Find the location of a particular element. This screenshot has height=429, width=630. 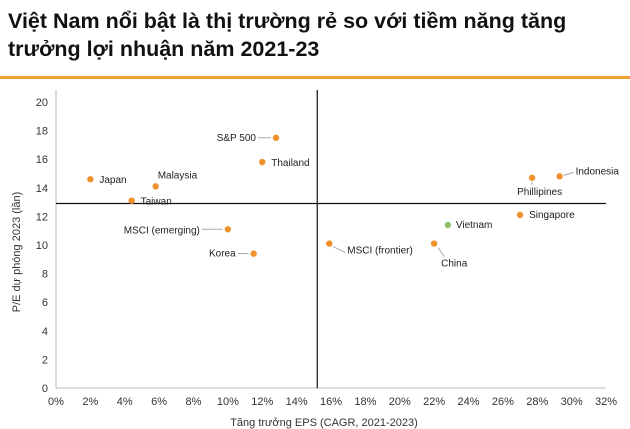

x-tick-label: 16% is located at coordinates (331, 402).